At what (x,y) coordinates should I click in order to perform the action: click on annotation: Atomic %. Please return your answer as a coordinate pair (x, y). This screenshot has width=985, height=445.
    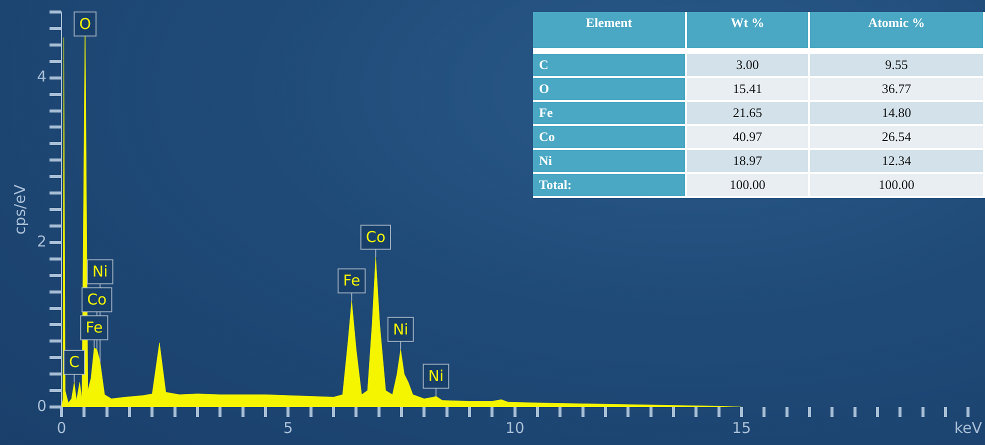
    Looking at the image, I should click on (896, 31).